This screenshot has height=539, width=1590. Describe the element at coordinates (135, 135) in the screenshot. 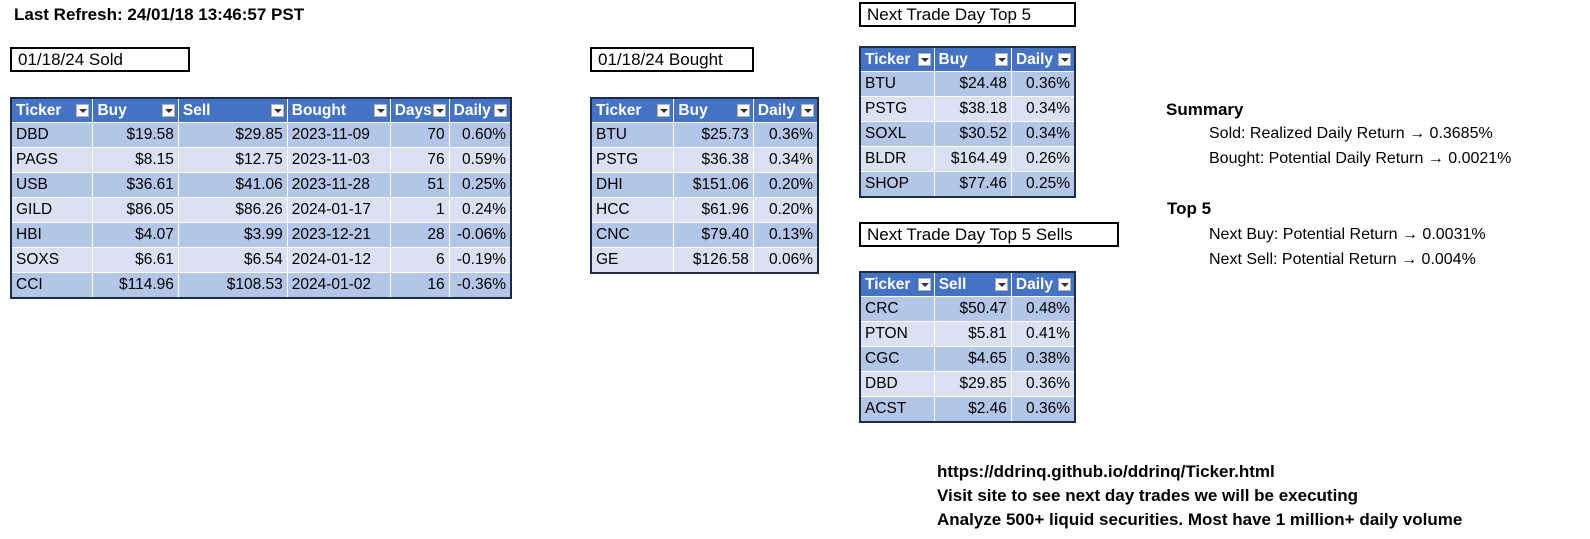

I see `table-cell: $19.58` at that location.